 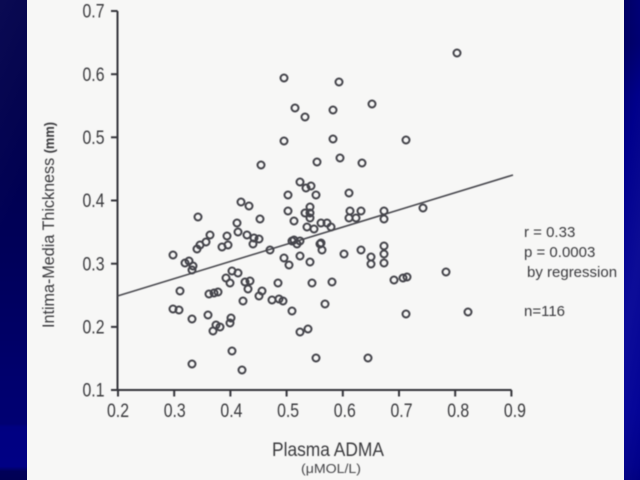 I want to click on svg-text: 0.1, so click(x=94, y=391).